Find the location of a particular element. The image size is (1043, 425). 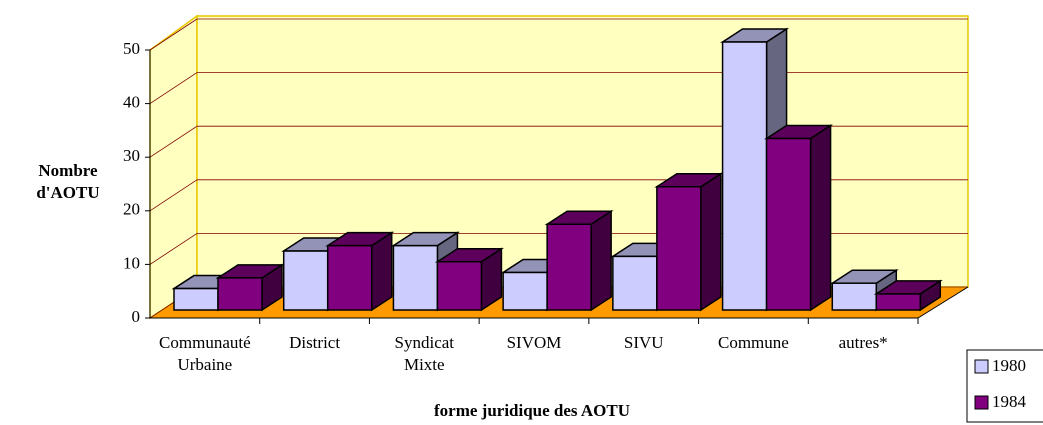

y-tick-label: 50 is located at coordinates (131, 48).